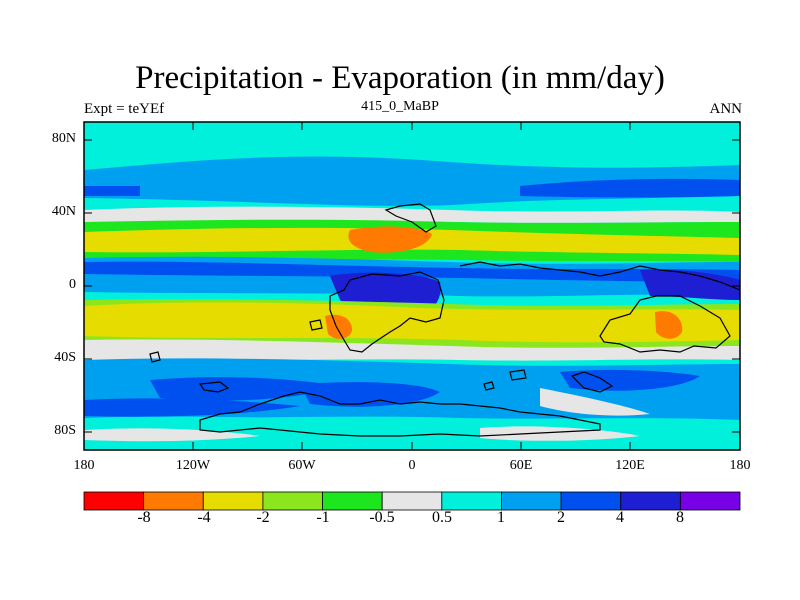 This screenshot has width=800, height=600. I want to click on x-tick-label: 60E, so click(521, 465).